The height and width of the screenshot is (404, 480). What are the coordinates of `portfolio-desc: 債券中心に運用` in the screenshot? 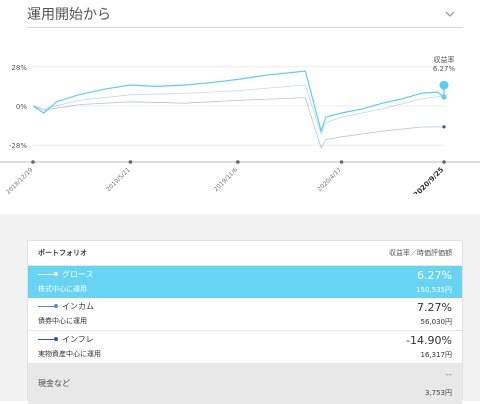 It's located at (62, 321).